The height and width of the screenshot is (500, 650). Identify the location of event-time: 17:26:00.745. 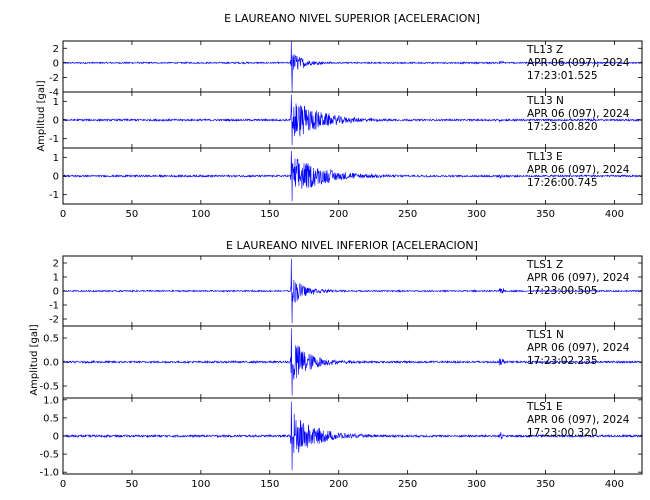
(562, 183).